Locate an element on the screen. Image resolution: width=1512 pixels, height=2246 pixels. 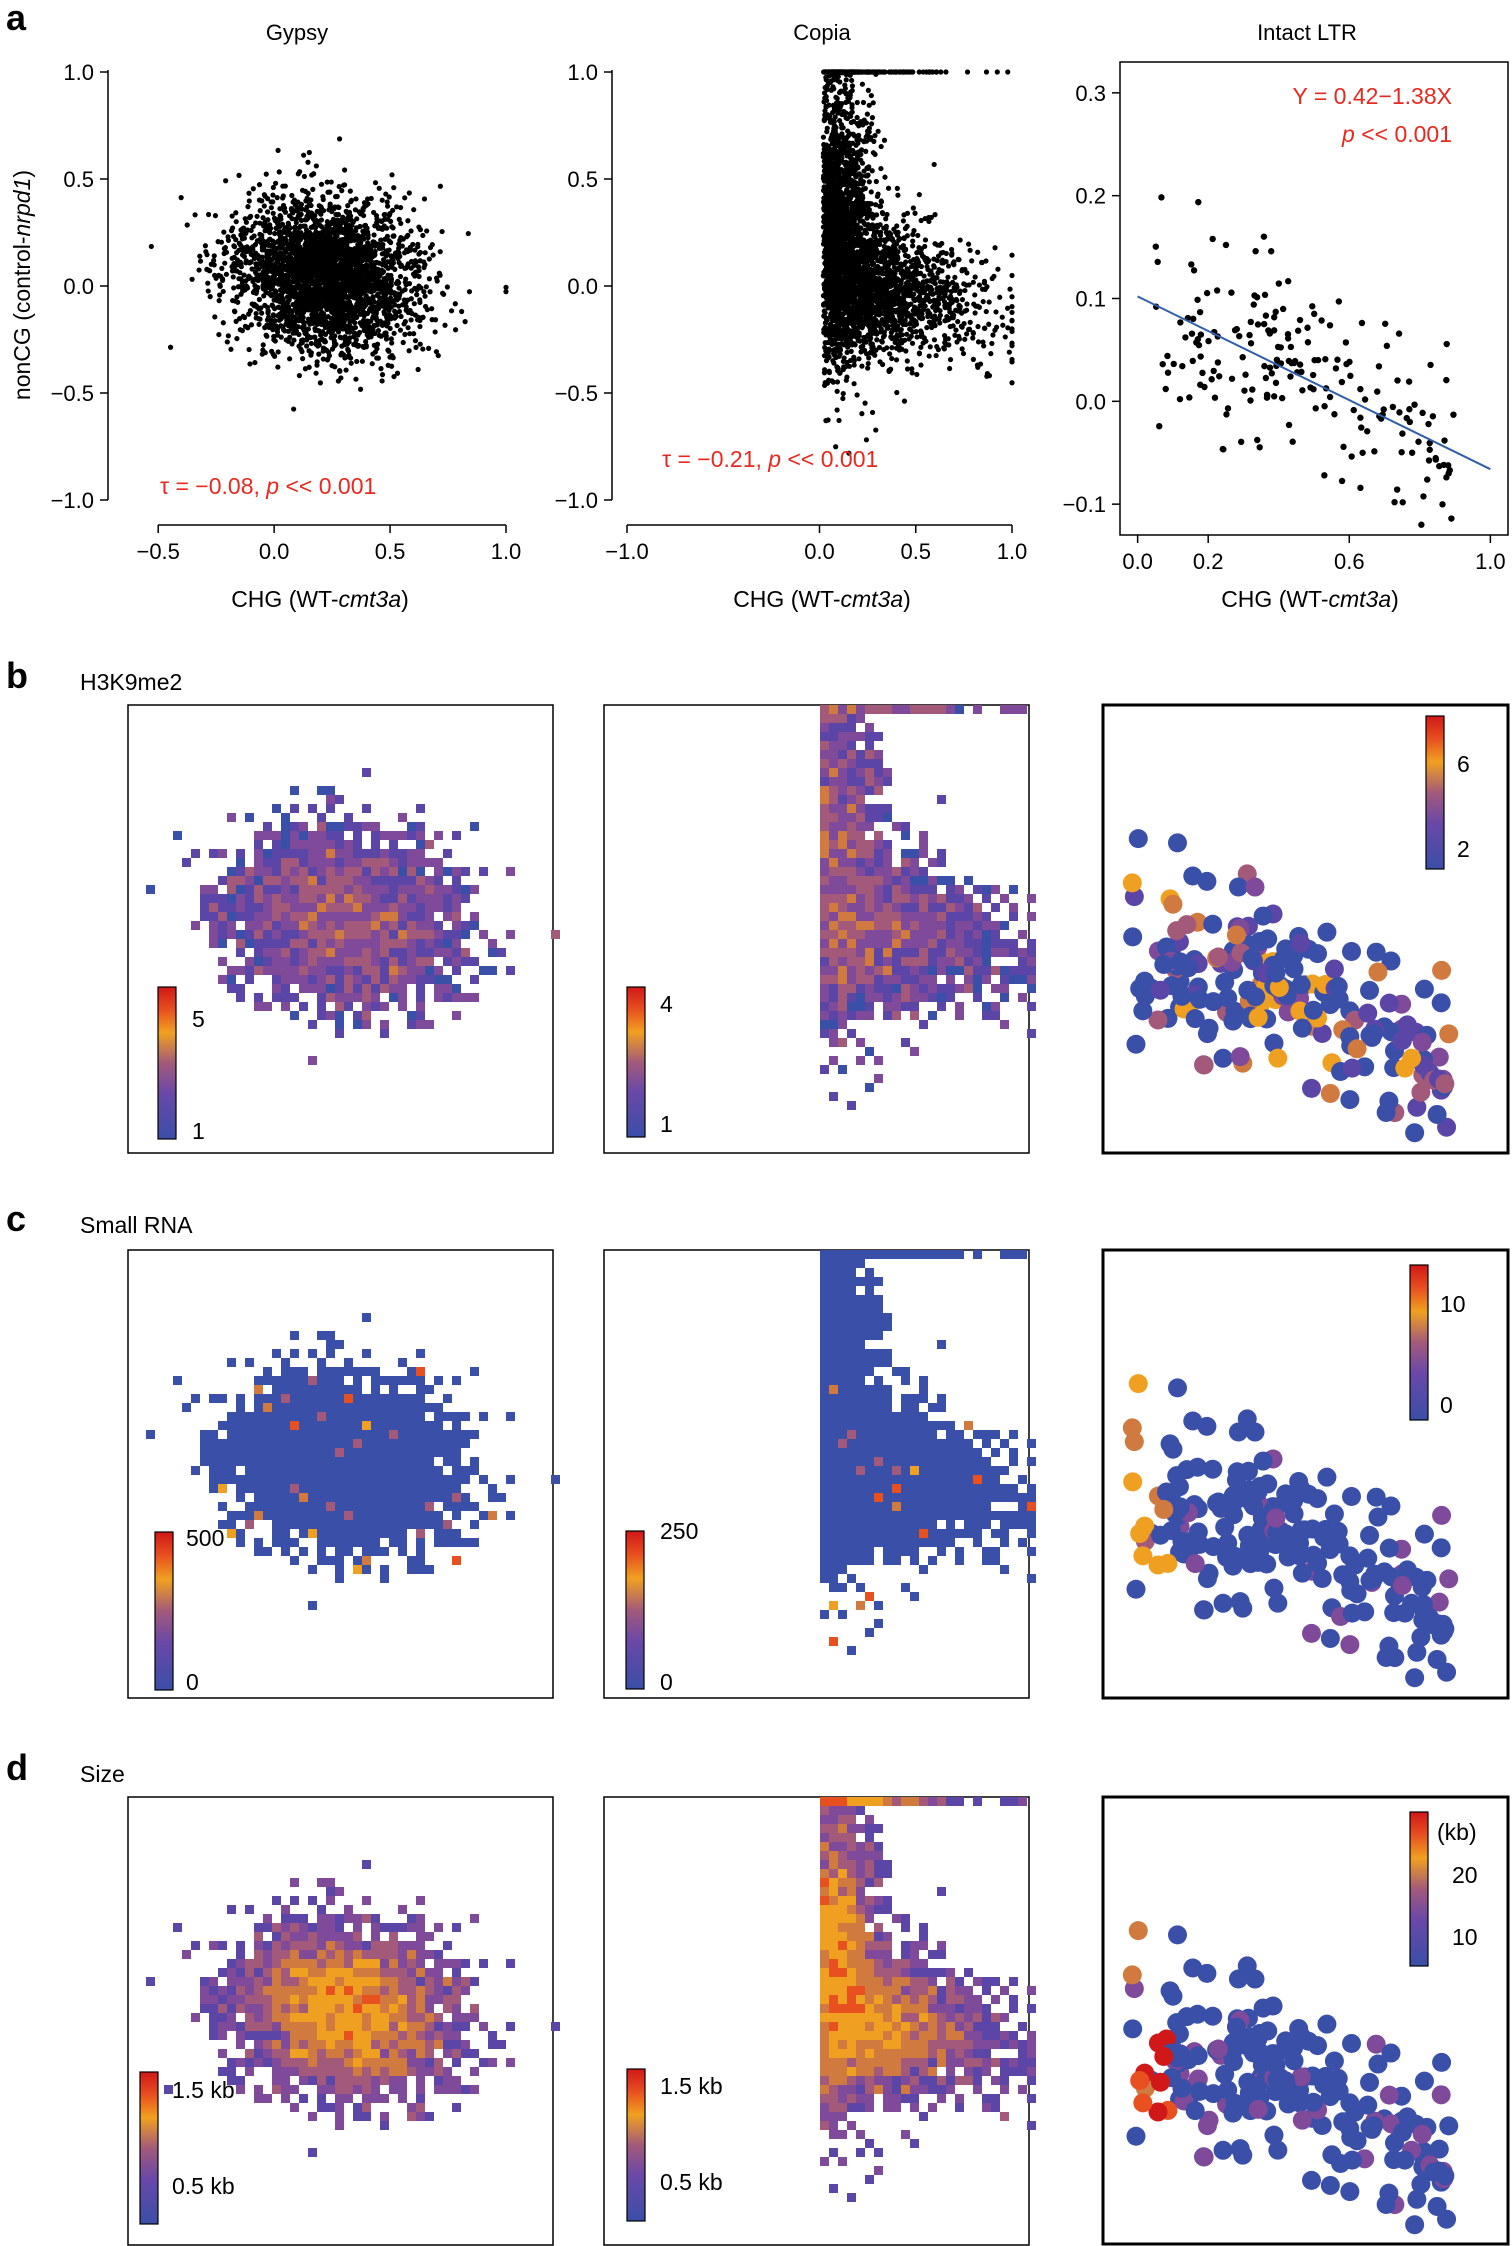
gypsy-title: Gypsy is located at coordinates (297, 32).